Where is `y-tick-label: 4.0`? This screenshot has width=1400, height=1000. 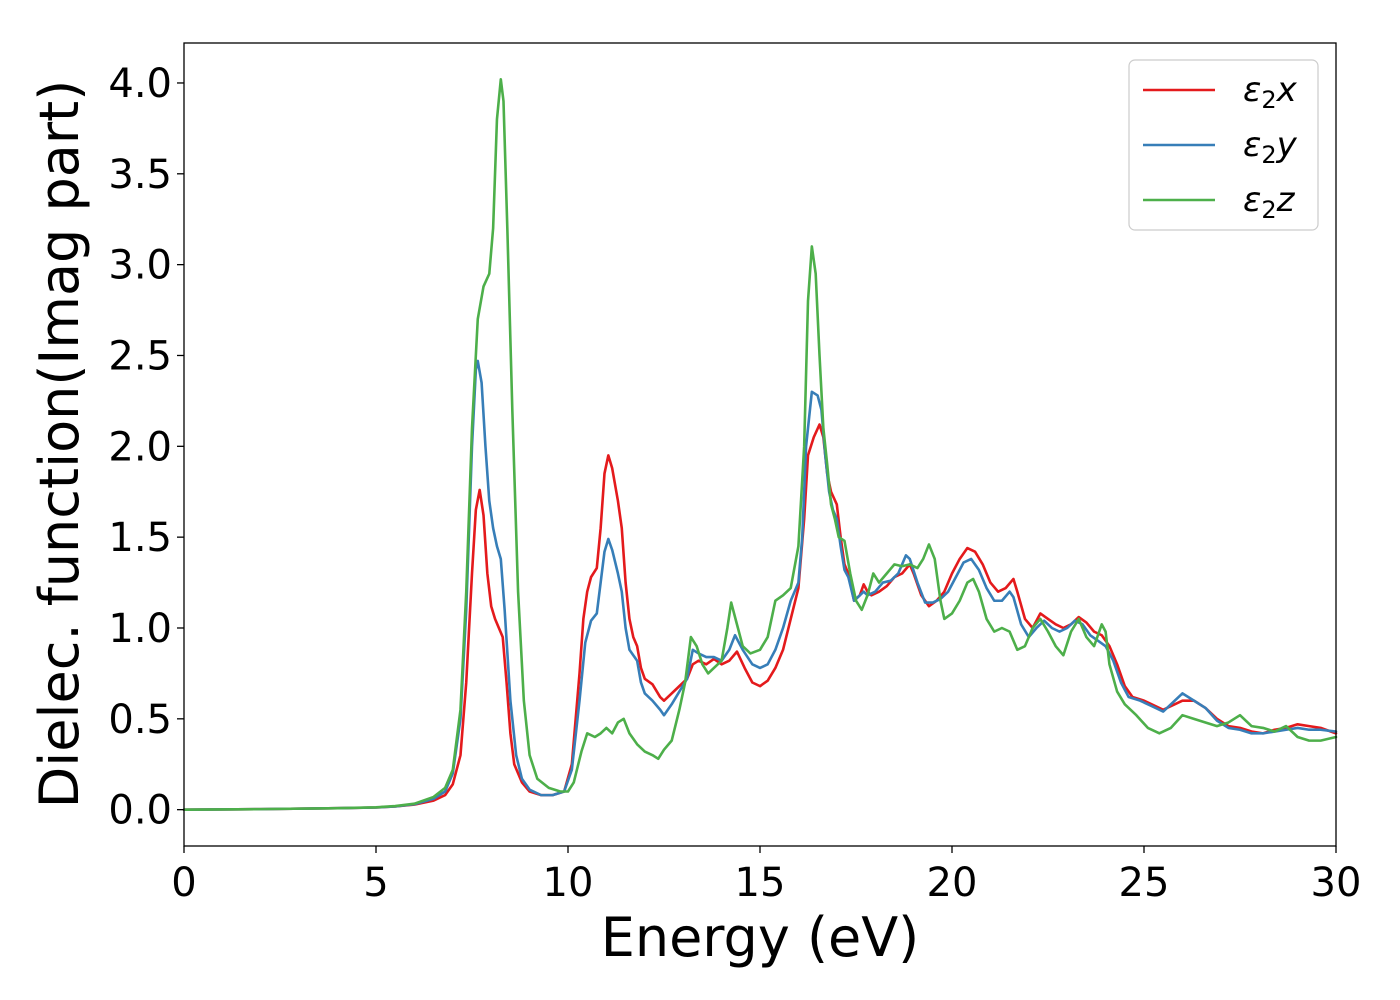 y-tick-label: 4.0 is located at coordinates (140, 84).